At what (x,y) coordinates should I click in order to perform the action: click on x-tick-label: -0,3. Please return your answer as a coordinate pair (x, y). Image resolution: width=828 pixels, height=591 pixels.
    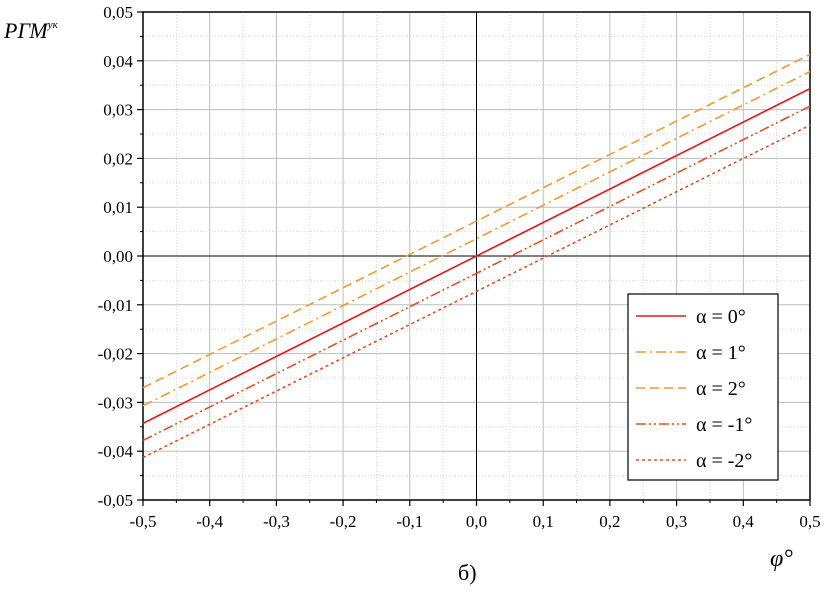
    Looking at the image, I should click on (276, 521).